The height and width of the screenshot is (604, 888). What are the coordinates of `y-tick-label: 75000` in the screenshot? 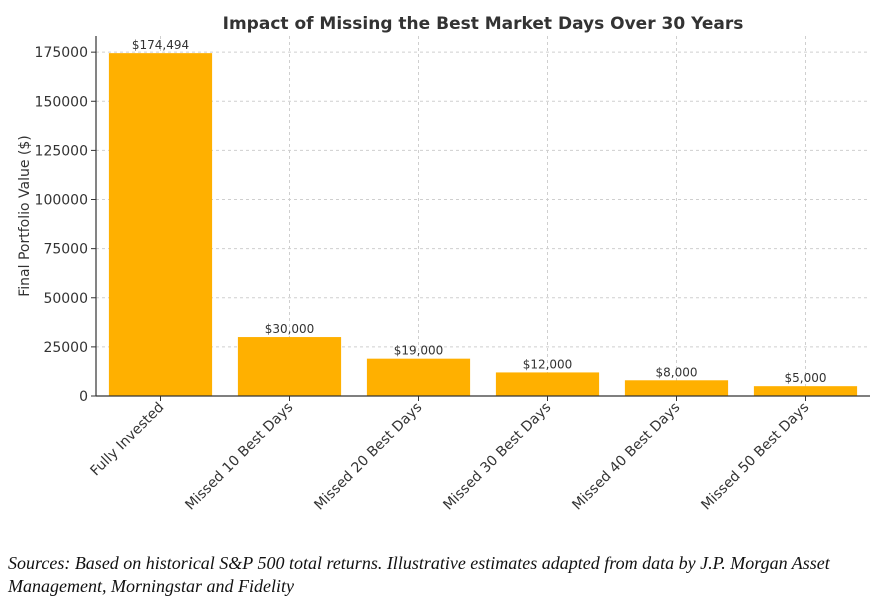 It's located at (65, 250).